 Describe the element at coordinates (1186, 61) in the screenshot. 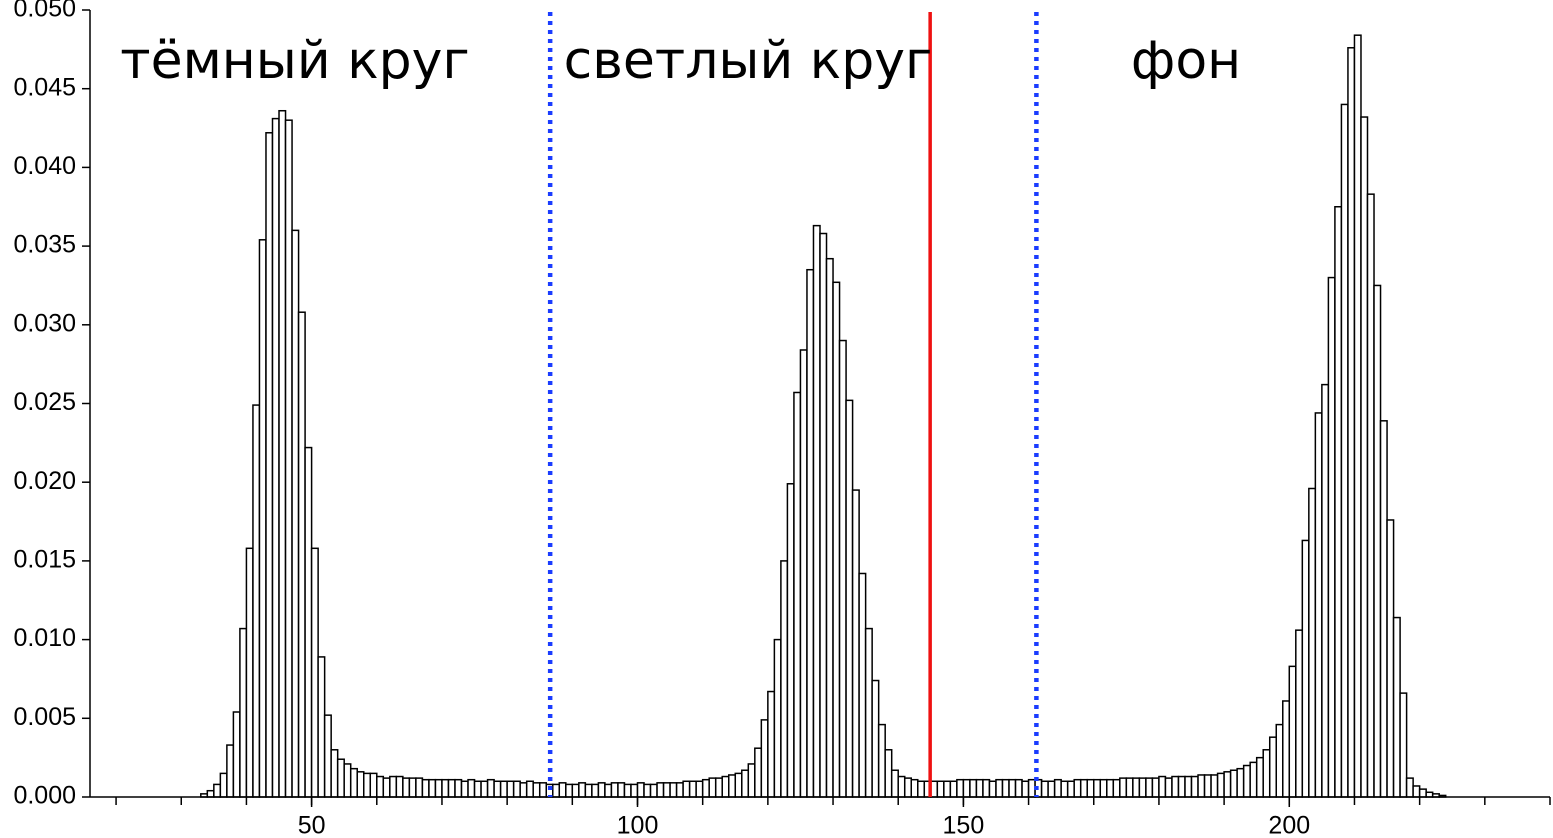

I see `region-label: фон` at that location.